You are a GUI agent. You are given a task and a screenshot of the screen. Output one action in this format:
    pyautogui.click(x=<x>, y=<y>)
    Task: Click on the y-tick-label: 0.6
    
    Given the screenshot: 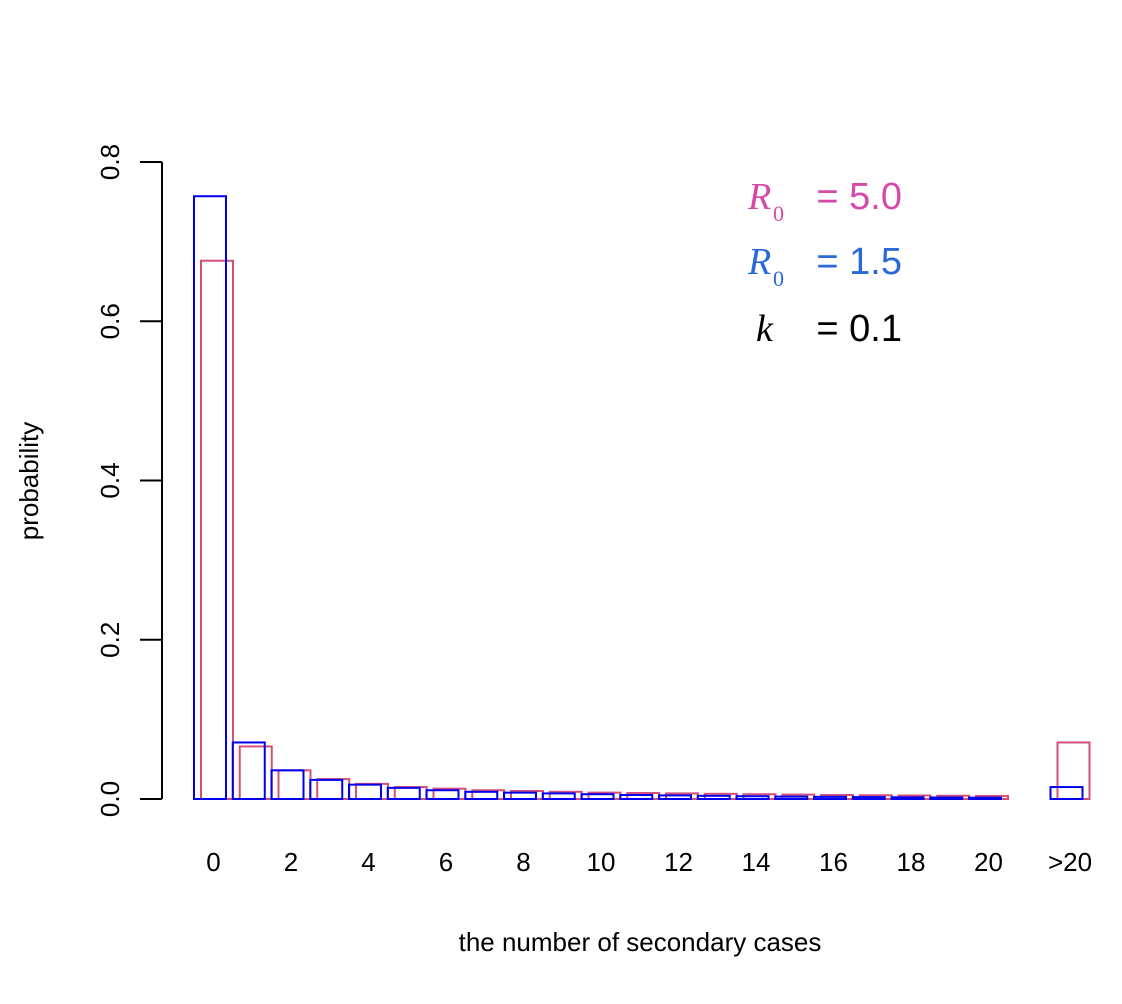 What is the action you would take?
    pyautogui.click(x=110, y=321)
    